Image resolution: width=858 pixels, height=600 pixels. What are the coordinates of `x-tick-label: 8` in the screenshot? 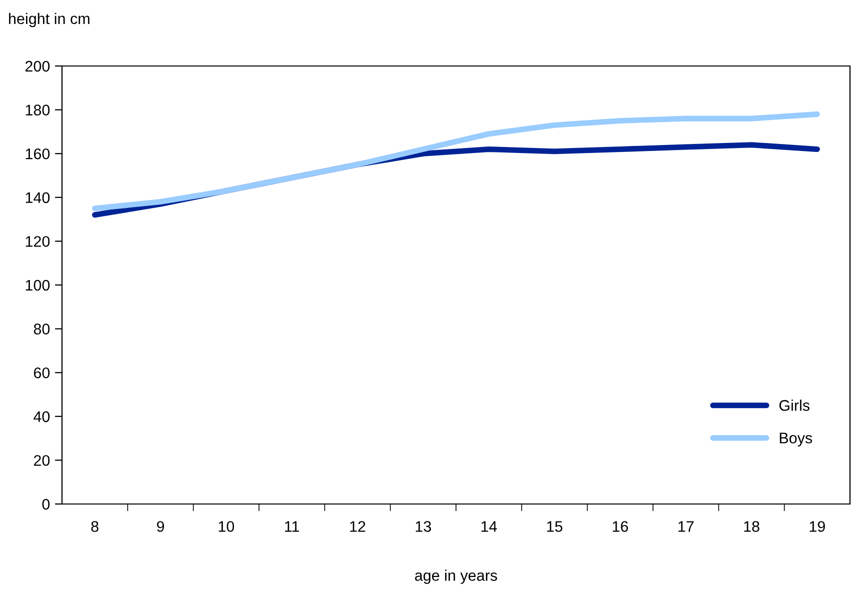 It's located at (94, 526).